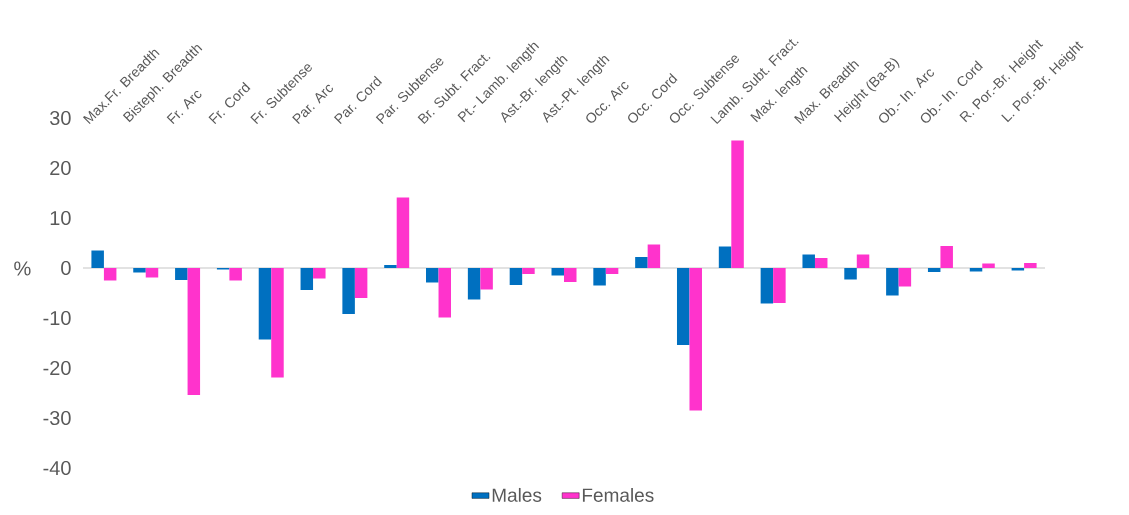  What do you see at coordinates (184, 107) in the screenshot?
I see `x-tick-label: Fr. Arc` at bounding box center [184, 107].